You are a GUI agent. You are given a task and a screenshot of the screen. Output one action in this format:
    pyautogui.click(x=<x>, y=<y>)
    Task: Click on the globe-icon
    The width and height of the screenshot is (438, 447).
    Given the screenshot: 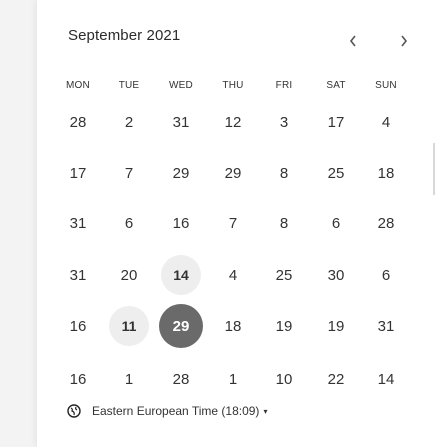 What is the action you would take?
    pyautogui.click(x=74, y=411)
    